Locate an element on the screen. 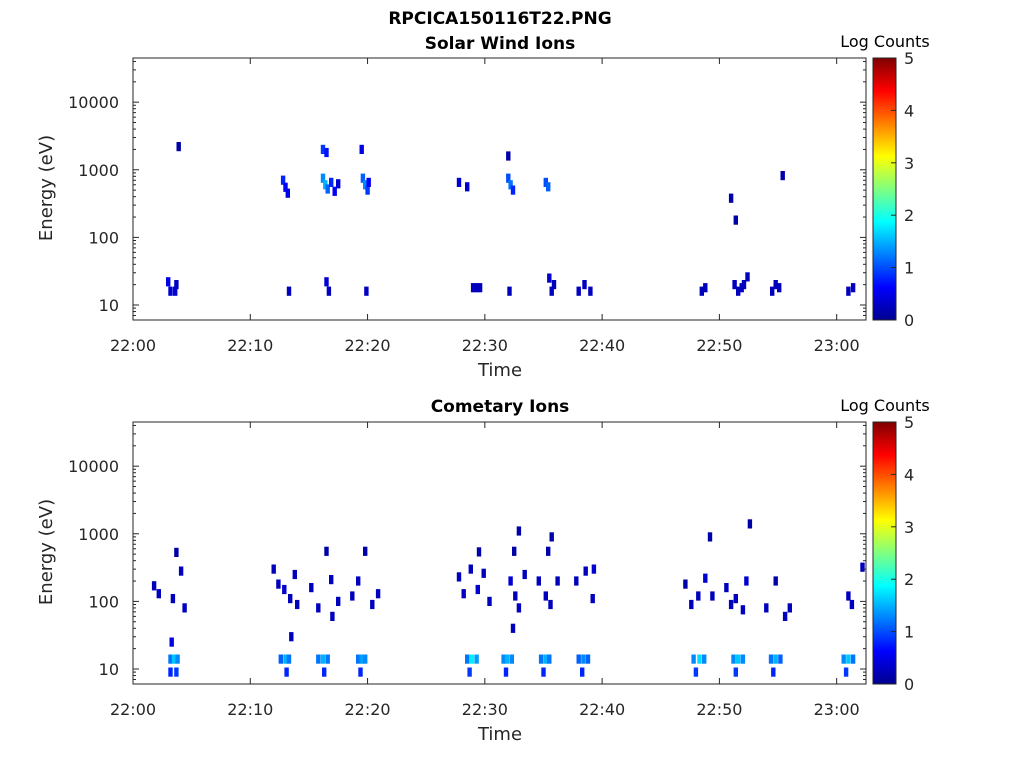 The width and height of the screenshot is (1024, 768). solar-wind-colorbar-tick-label: 2 is located at coordinates (909, 215).